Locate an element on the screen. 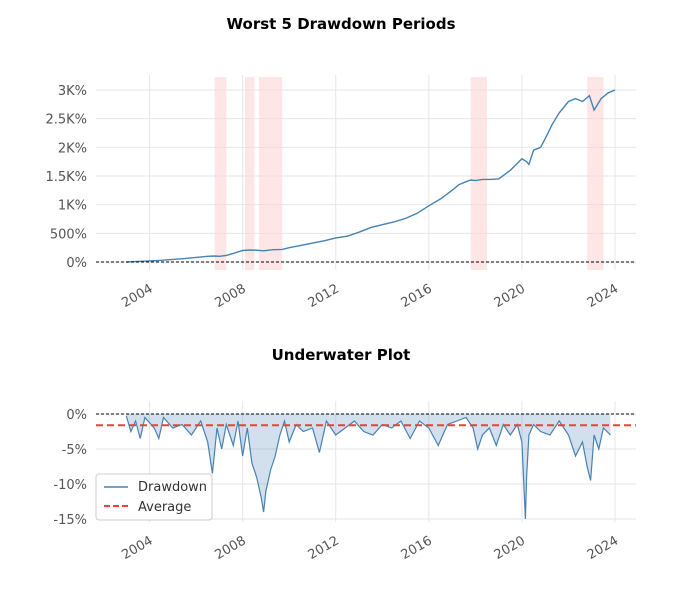  bottom-y-ticks: 0% -5% -10% -15% is located at coordinates (70, 468).